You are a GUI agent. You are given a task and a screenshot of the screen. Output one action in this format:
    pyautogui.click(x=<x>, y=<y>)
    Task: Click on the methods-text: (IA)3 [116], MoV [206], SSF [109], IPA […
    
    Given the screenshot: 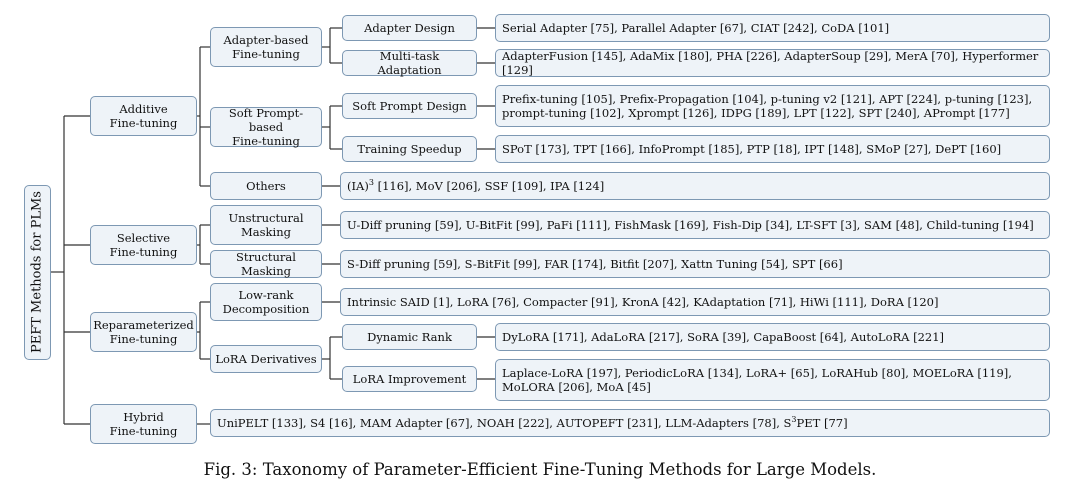 What is the action you would take?
    pyautogui.click(x=475, y=186)
    